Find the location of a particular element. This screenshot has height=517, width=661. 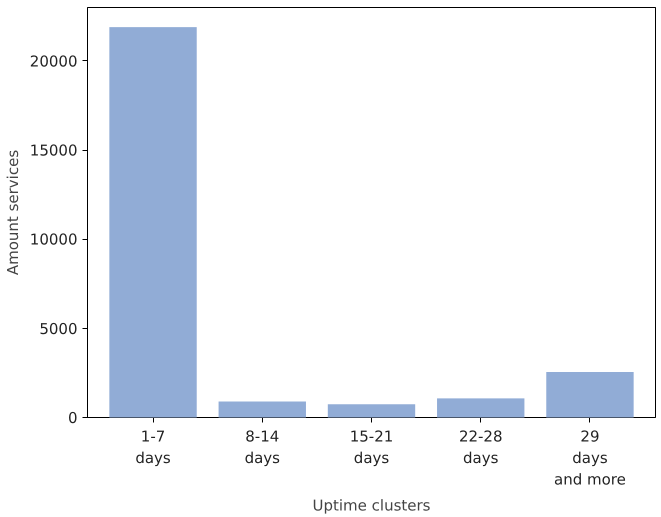

y-tick-label: 20000 is located at coordinates (54, 61).